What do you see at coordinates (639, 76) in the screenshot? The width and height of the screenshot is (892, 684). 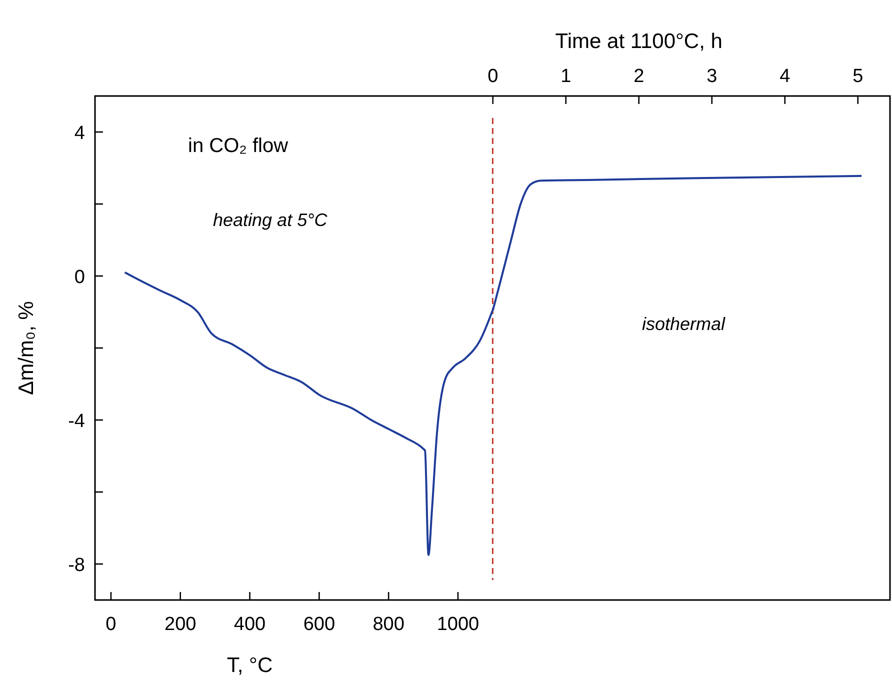 I see `x2-tick-label: 2` at bounding box center [639, 76].